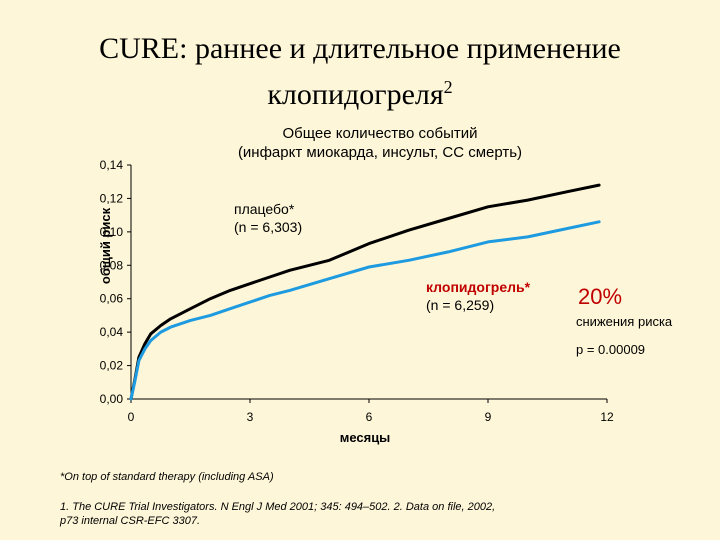 Image resolution: width=720 pixels, height=540 pixels. What do you see at coordinates (365, 437) in the screenshot?
I see `x-axis-label: месяцы` at bounding box center [365, 437].